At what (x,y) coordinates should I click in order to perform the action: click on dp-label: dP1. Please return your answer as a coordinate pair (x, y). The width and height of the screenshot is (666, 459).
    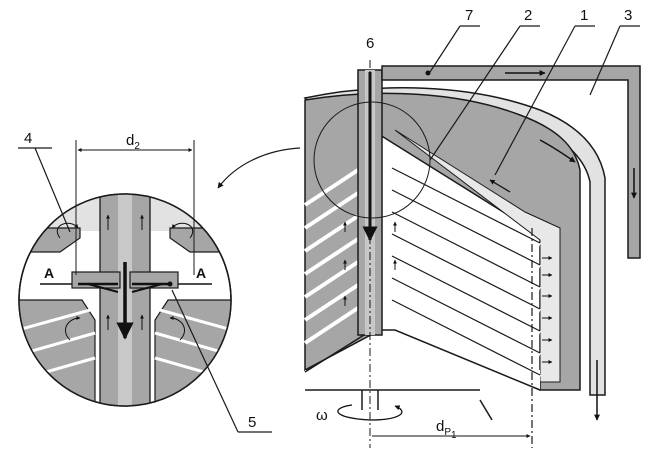
    Looking at the image, I should click on (446, 429).